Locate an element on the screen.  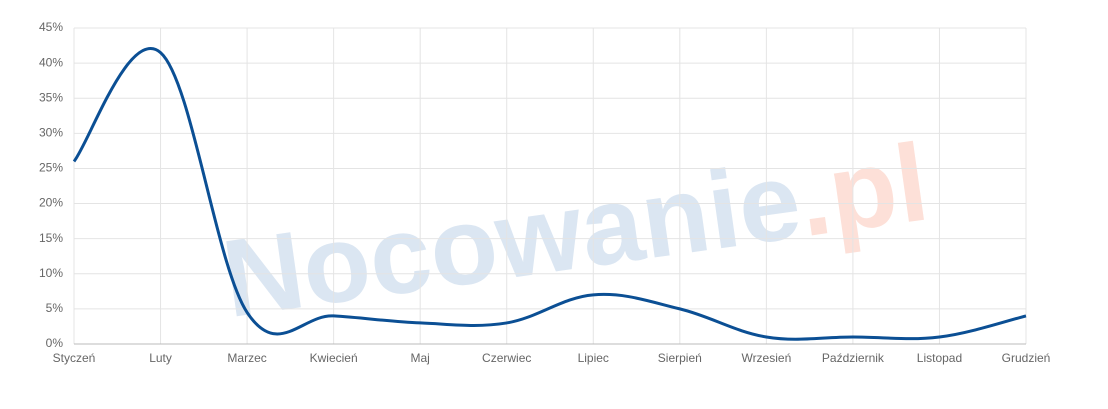
x-tick-label: Maj is located at coordinates (420, 358).